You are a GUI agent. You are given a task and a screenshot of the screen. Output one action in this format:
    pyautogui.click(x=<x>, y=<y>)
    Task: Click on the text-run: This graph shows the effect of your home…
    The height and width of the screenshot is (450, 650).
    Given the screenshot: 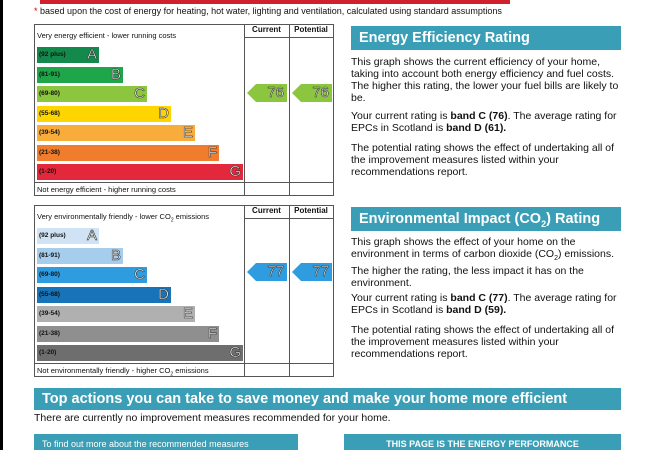 What is the action you would take?
    pyautogui.click(x=463, y=248)
    